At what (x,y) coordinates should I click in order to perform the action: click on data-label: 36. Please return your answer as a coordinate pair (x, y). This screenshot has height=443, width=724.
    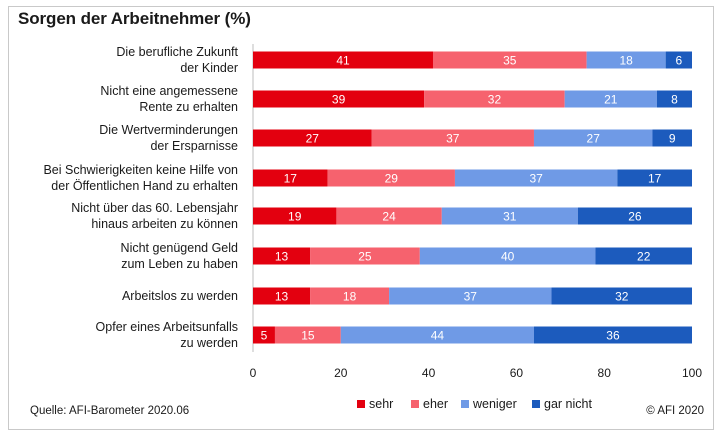
    Looking at the image, I should click on (613, 336).